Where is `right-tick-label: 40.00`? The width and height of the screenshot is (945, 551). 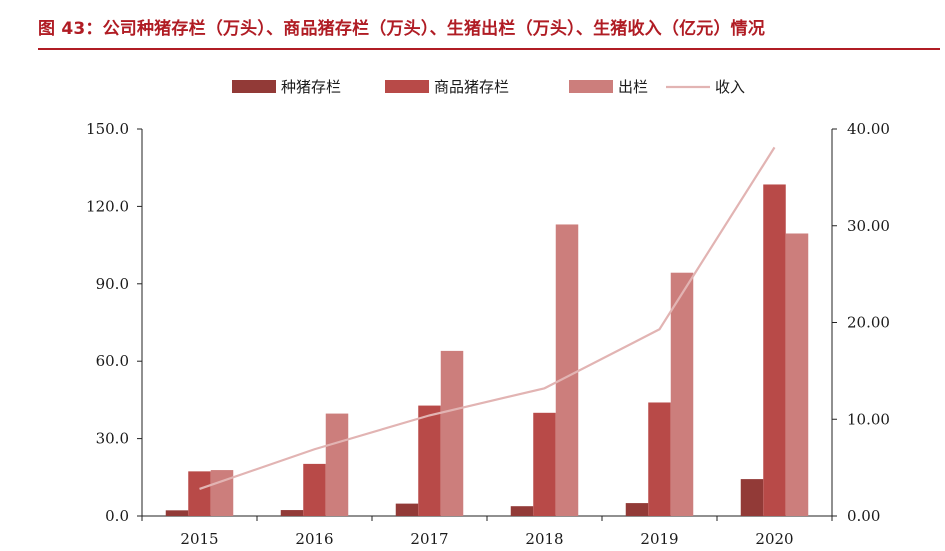 right-tick-label: 40.00 is located at coordinates (868, 129).